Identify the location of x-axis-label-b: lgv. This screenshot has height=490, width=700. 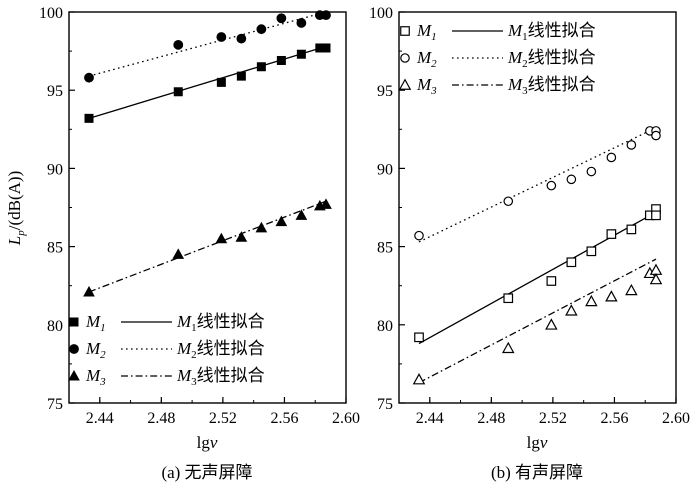
(537, 442).